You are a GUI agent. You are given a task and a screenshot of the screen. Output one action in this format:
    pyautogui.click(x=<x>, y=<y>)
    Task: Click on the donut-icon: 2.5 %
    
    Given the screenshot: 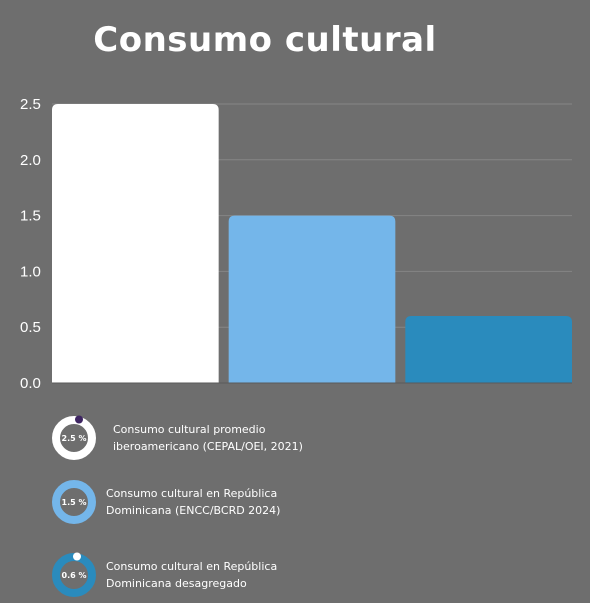 What is the action you would take?
    pyautogui.click(x=74, y=437)
    